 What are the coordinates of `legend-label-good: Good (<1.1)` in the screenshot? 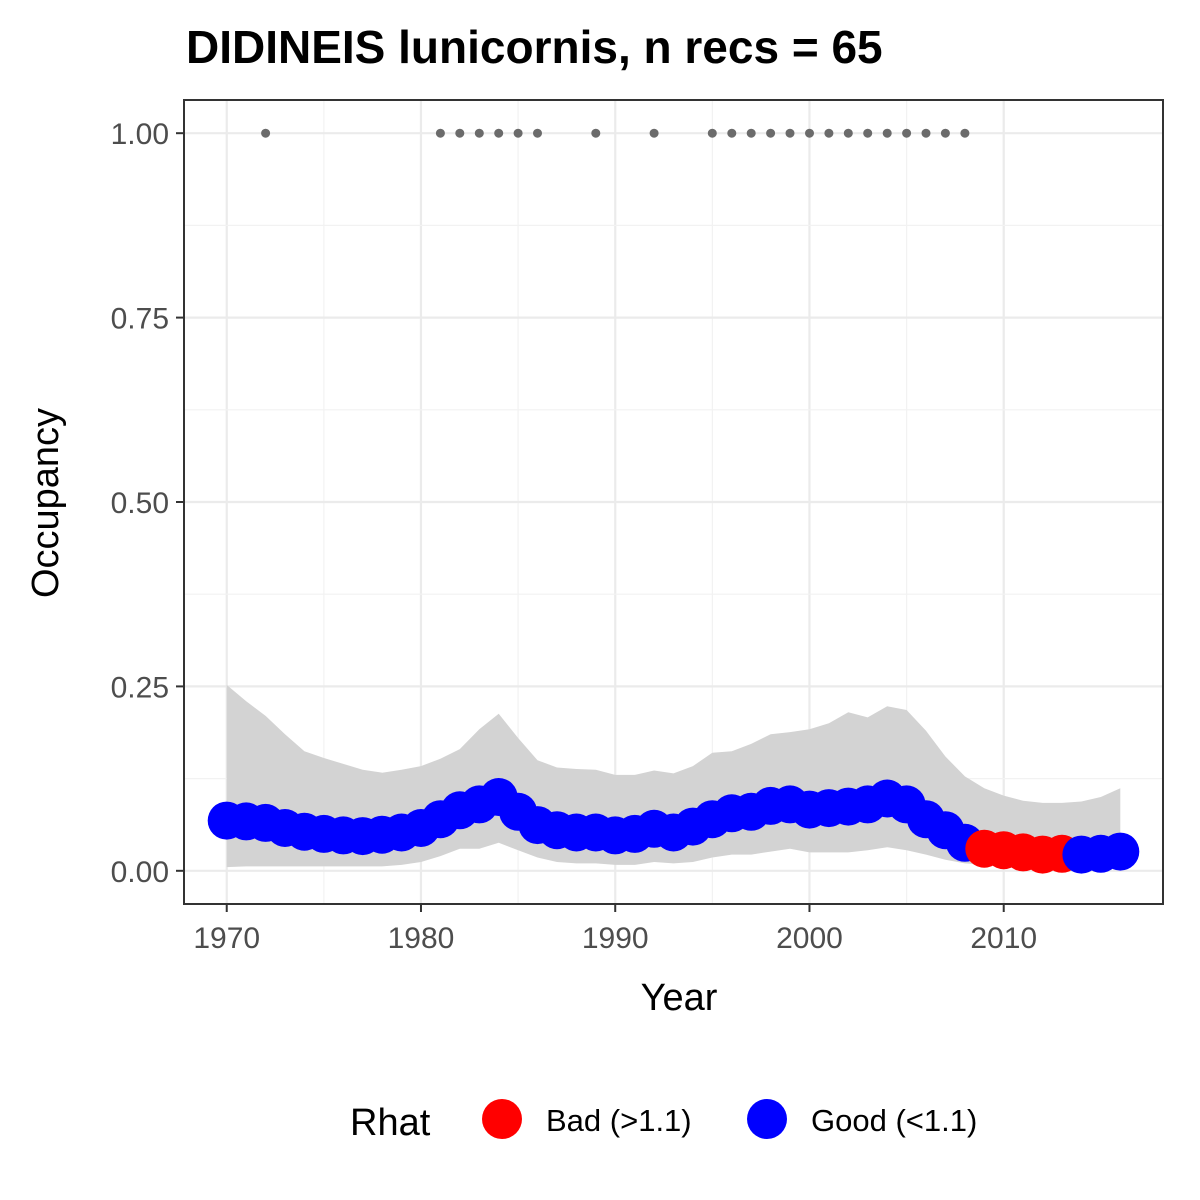 It's located at (894, 1120).